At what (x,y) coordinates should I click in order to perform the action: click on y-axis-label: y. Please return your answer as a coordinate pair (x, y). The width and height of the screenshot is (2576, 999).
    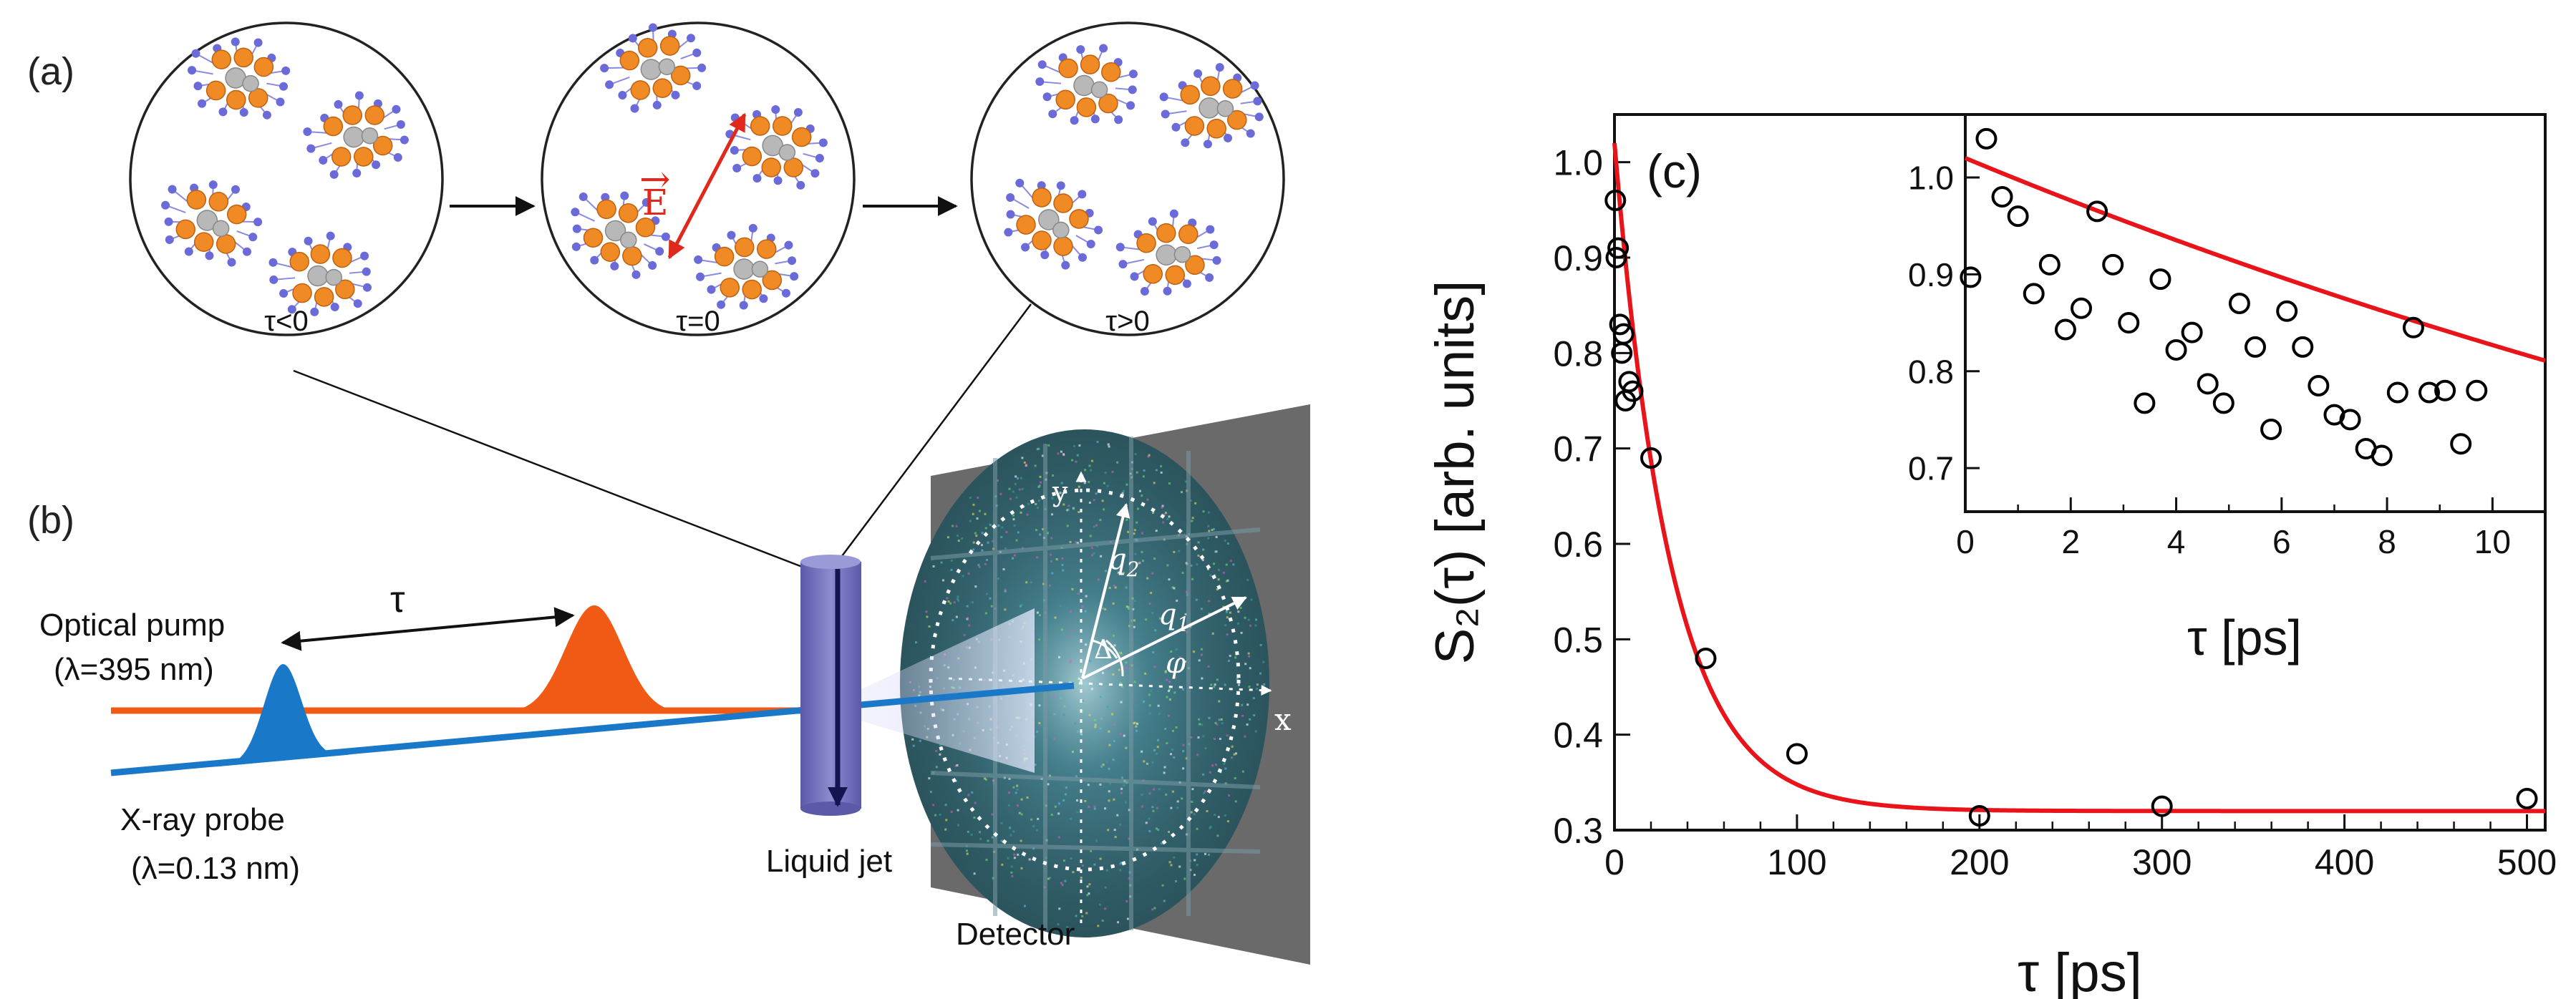
    Looking at the image, I should click on (1060, 491).